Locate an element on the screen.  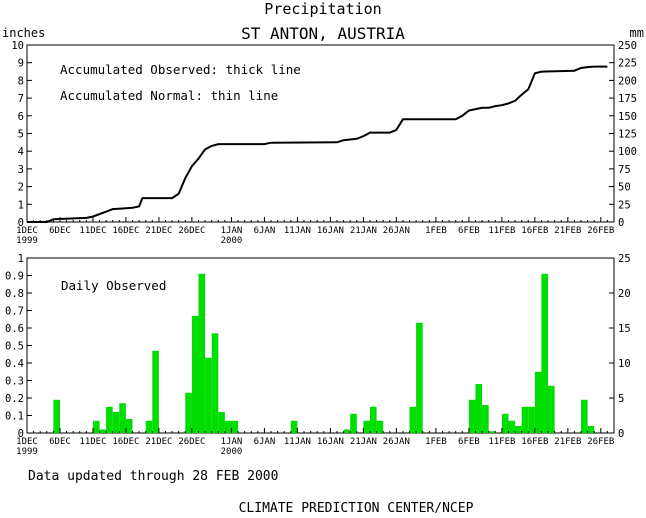
accumulated-right-tick-label: 100 is located at coordinates (627, 152).